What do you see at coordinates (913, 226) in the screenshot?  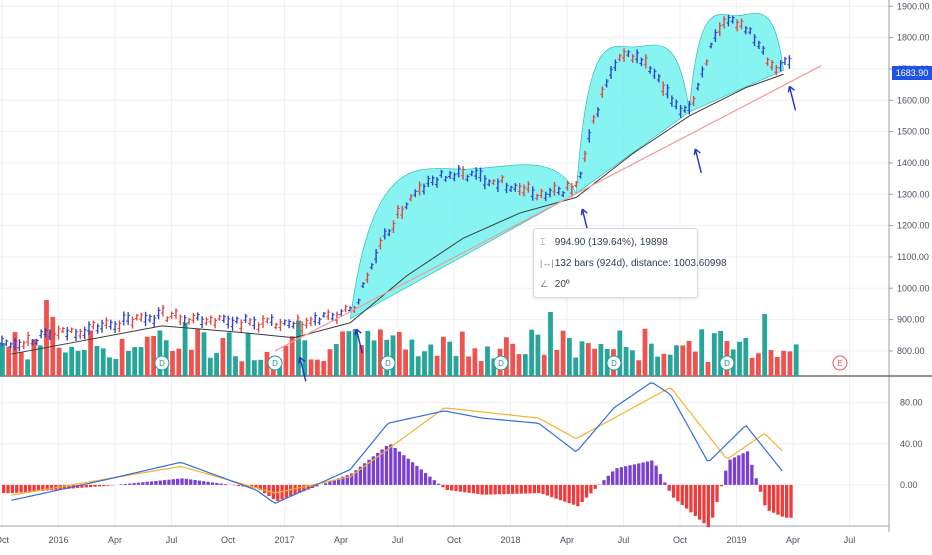 I see `price-tick-label: 1200.00` at bounding box center [913, 226].